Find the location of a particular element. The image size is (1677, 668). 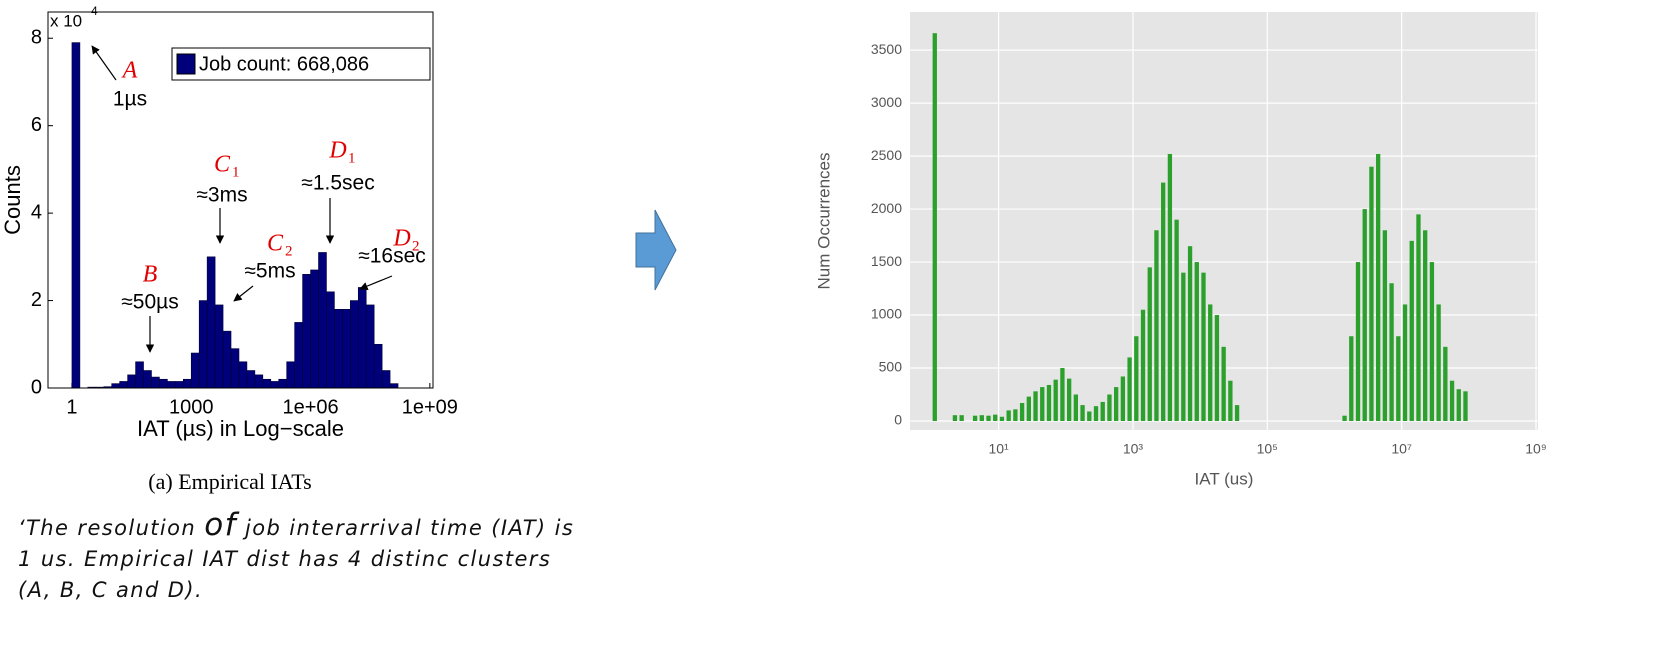

annotation-text: ≈5ms is located at coordinates (269, 271).